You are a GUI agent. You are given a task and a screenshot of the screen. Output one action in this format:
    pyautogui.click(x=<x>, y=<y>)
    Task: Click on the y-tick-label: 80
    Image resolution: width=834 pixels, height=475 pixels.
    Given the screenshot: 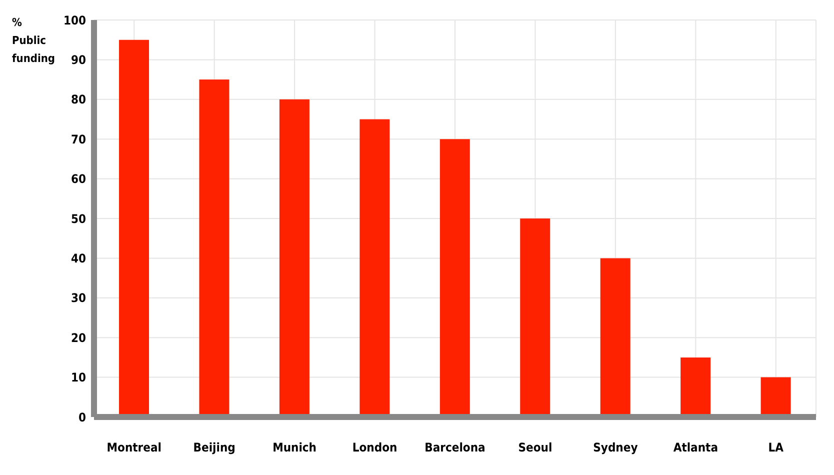 What is the action you would take?
    pyautogui.click(x=78, y=99)
    